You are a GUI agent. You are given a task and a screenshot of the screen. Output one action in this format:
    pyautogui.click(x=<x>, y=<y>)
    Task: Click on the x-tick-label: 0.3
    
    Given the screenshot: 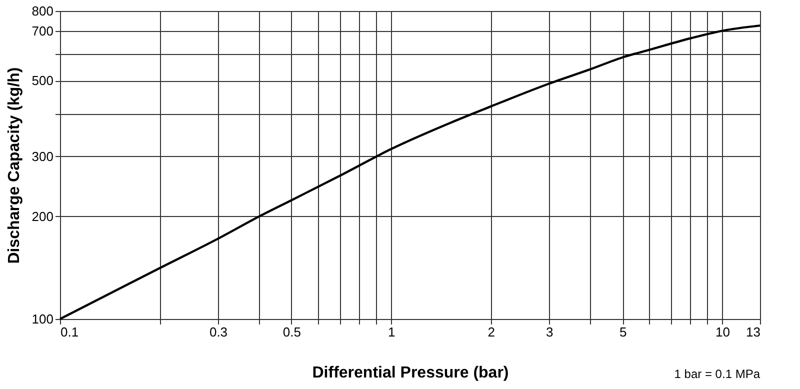 What is the action you would take?
    pyautogui.click(x=218, y=332)
    